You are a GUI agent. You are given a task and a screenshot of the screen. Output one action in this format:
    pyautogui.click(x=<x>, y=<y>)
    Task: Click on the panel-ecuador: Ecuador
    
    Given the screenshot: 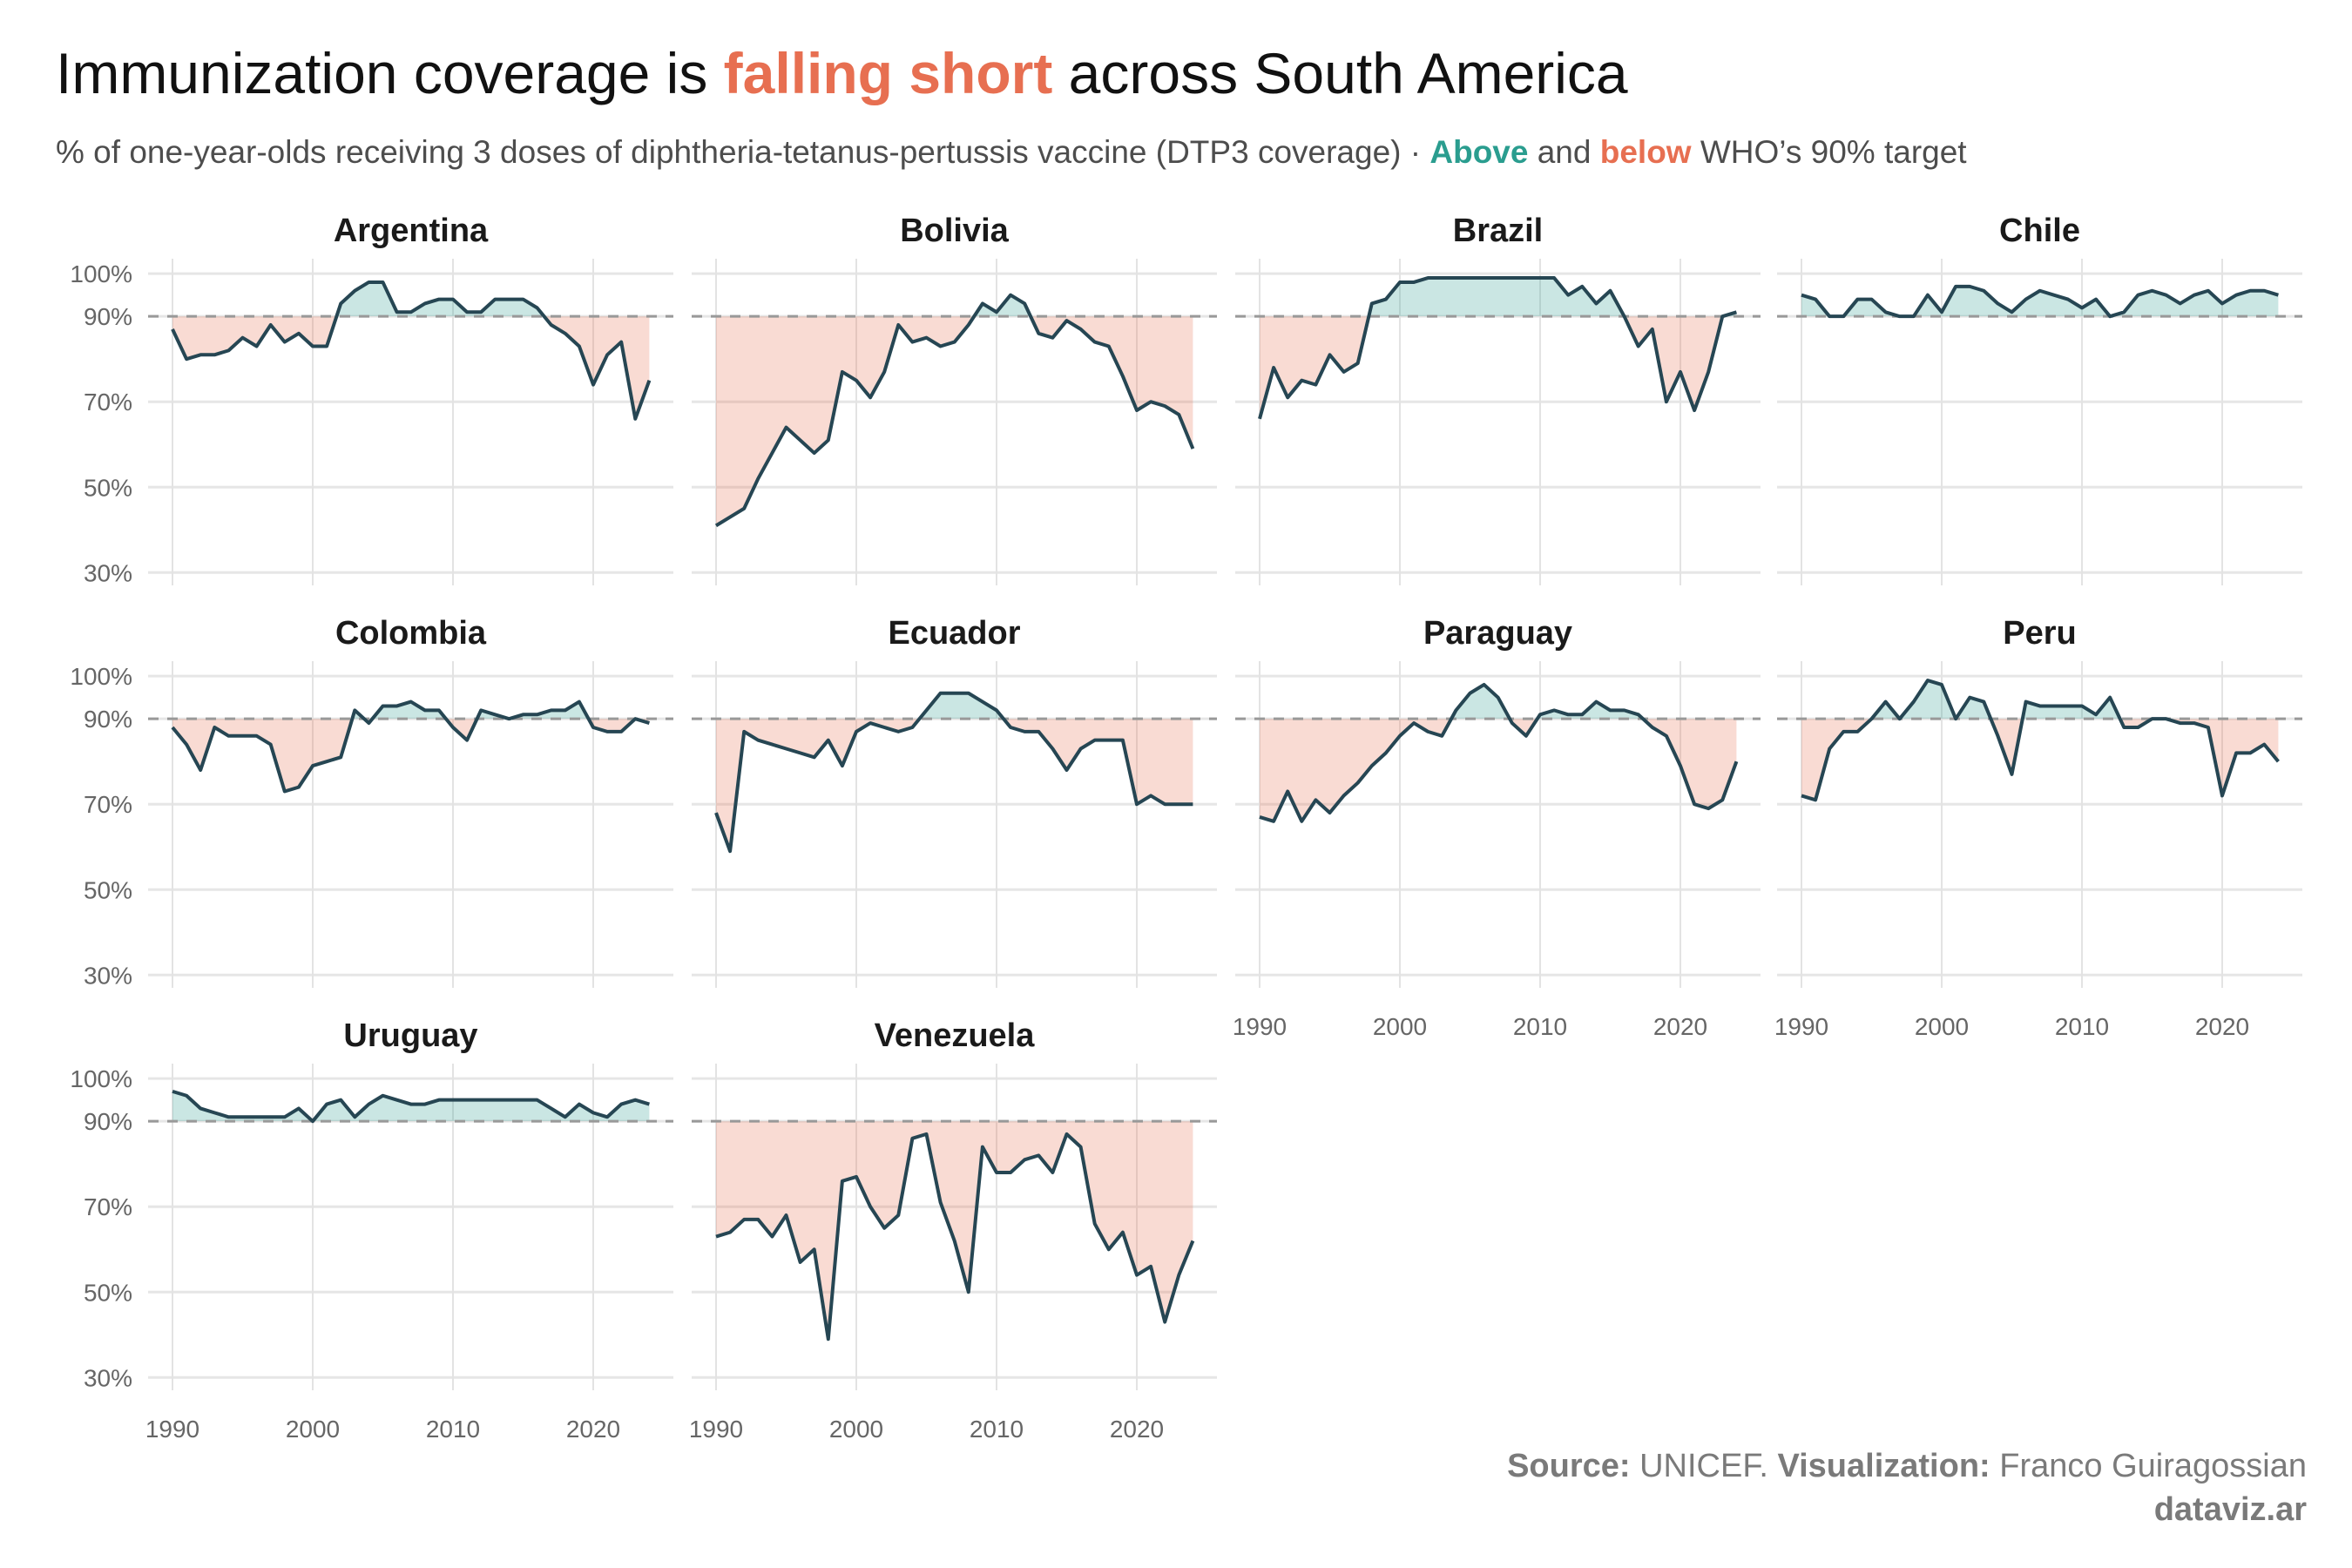 What is the action you would take?
    pyautogui.click(x=955, y=801)
    